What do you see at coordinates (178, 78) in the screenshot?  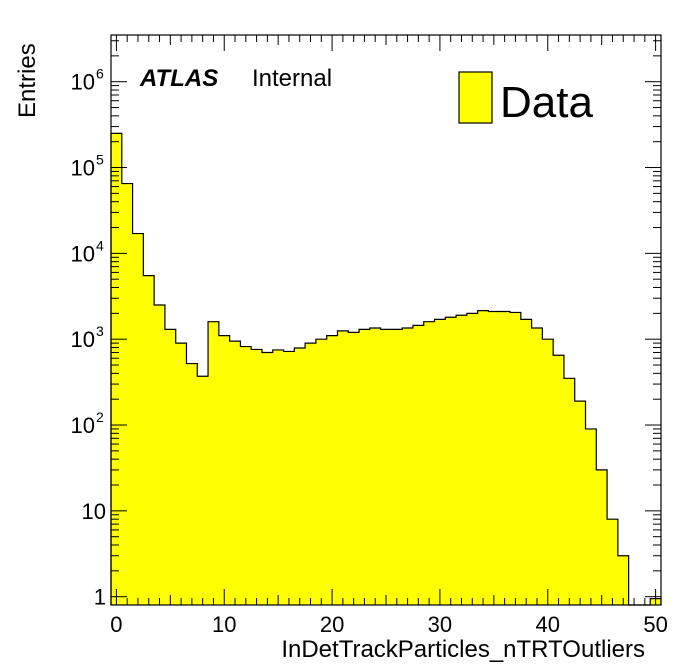 I see `atlas-label: ATLAS` at bounding box center [178, 78].